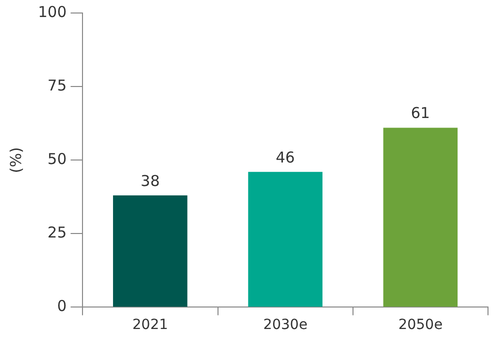 This screenshot has width=494, height=340. What do you see at coordinates (150, 325) in the screenshot?
I see `x-tick-label: 2021` at bounding box center [150, 325].